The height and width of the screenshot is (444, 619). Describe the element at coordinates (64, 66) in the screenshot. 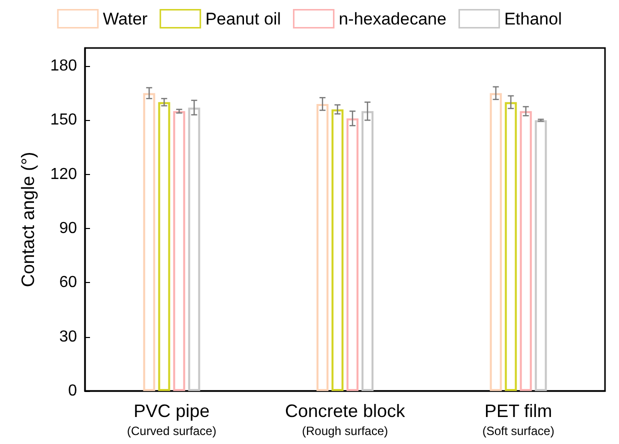

I see `y-tick-label: 180` at that location.